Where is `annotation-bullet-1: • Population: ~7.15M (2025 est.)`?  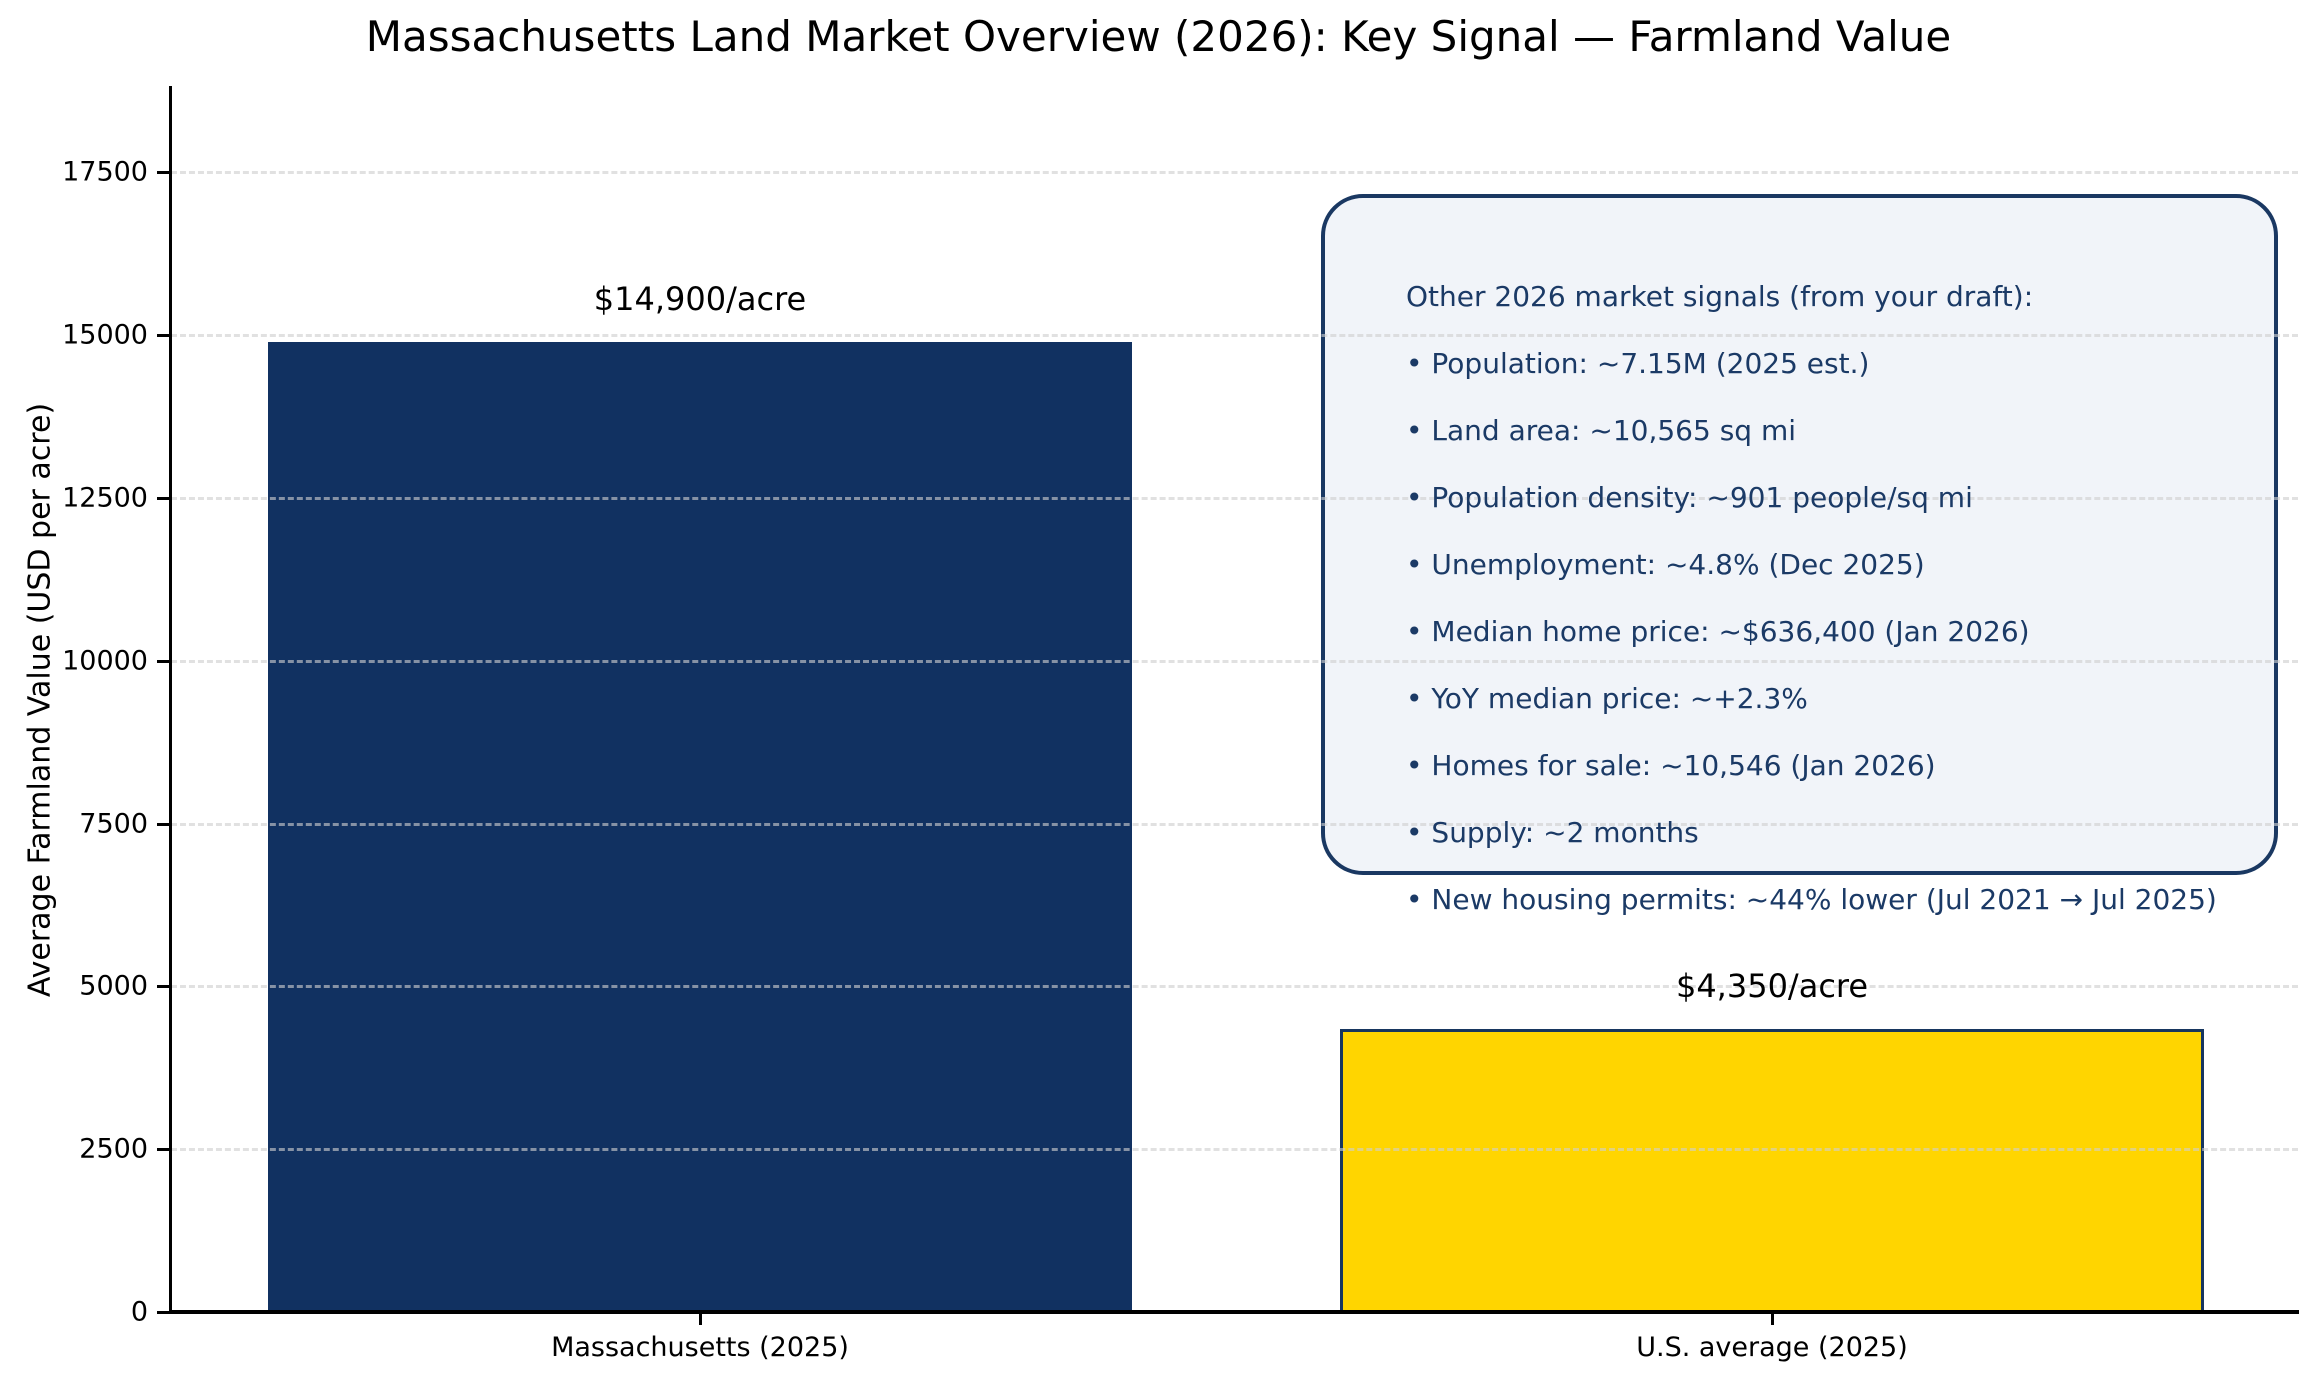 annotation-bullet-1: • Population: ~7.15M (2025 est.) is located at coordinates (1638, 363).